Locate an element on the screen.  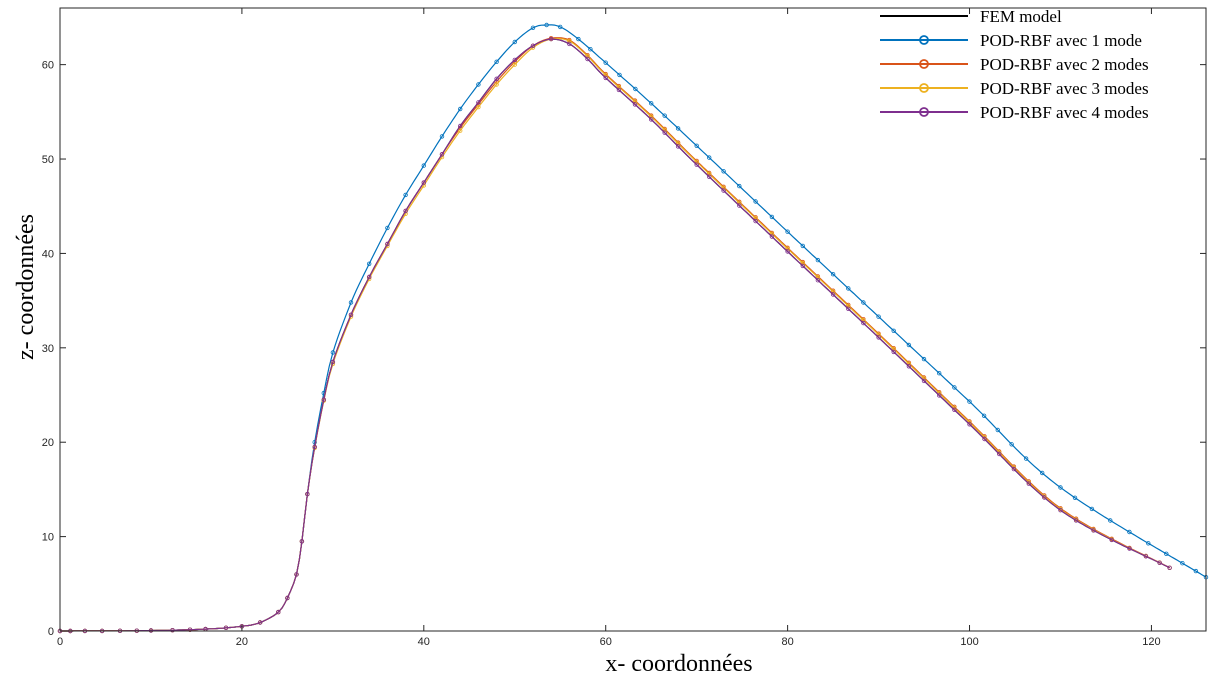
x-tick-label: 120 is located at coordinates (1151, 642).